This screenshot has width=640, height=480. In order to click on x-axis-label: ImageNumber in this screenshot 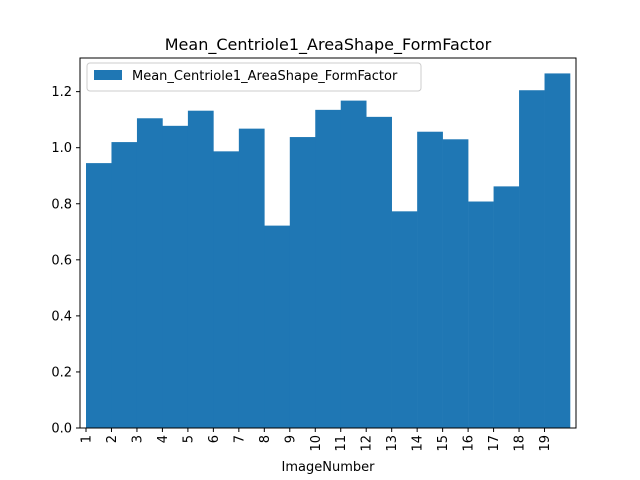, I will do `click(329, 467)`.